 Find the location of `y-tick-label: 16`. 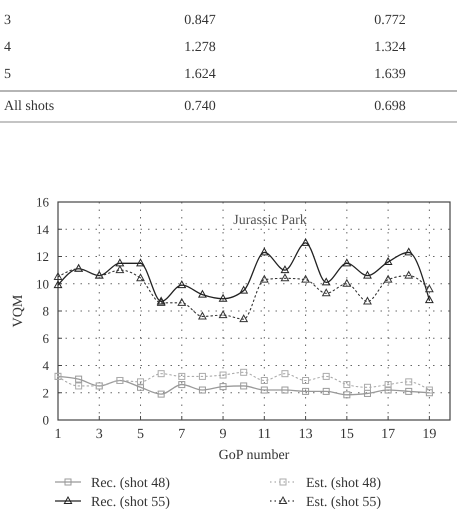

y-tick-label: 16 is located at coordinates (43, 202).